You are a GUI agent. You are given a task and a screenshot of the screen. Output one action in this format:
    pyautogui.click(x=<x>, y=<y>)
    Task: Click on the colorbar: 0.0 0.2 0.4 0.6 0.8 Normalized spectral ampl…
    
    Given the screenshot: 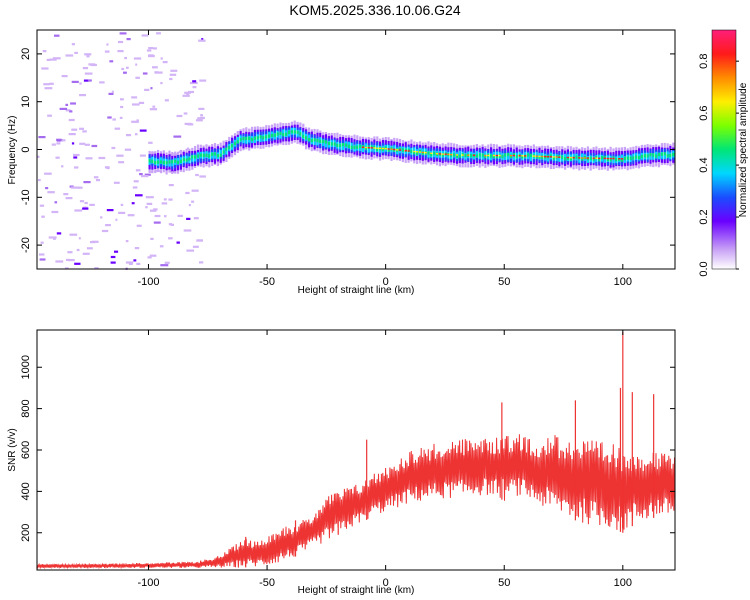 What is the action you would take?
    pyautogui.click(x=723, y=153)
    